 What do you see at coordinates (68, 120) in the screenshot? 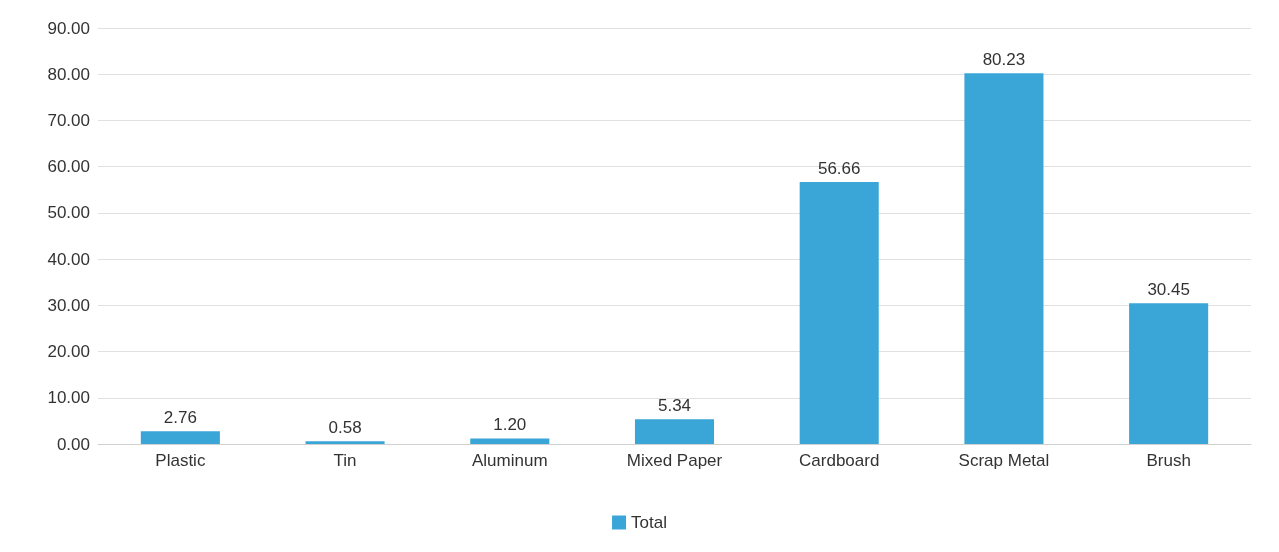
I see `y-tick-label: 70.00` at bounding box center [68, 120].